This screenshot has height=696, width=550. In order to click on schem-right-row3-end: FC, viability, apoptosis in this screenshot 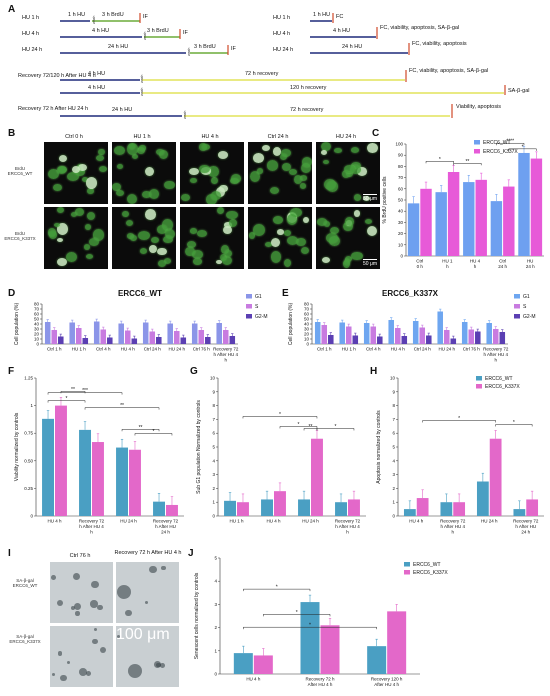, I will do `click(439, 44)`.